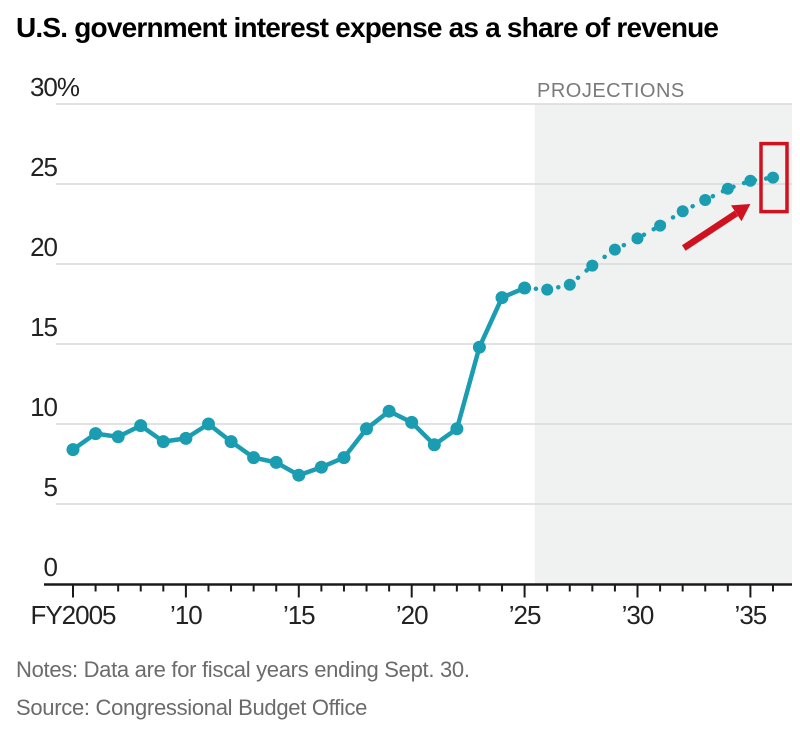  What do you see at coordinates (344, 458) in the screenshot?
I see `historical-point-2017` at bounding box center [344, 458].